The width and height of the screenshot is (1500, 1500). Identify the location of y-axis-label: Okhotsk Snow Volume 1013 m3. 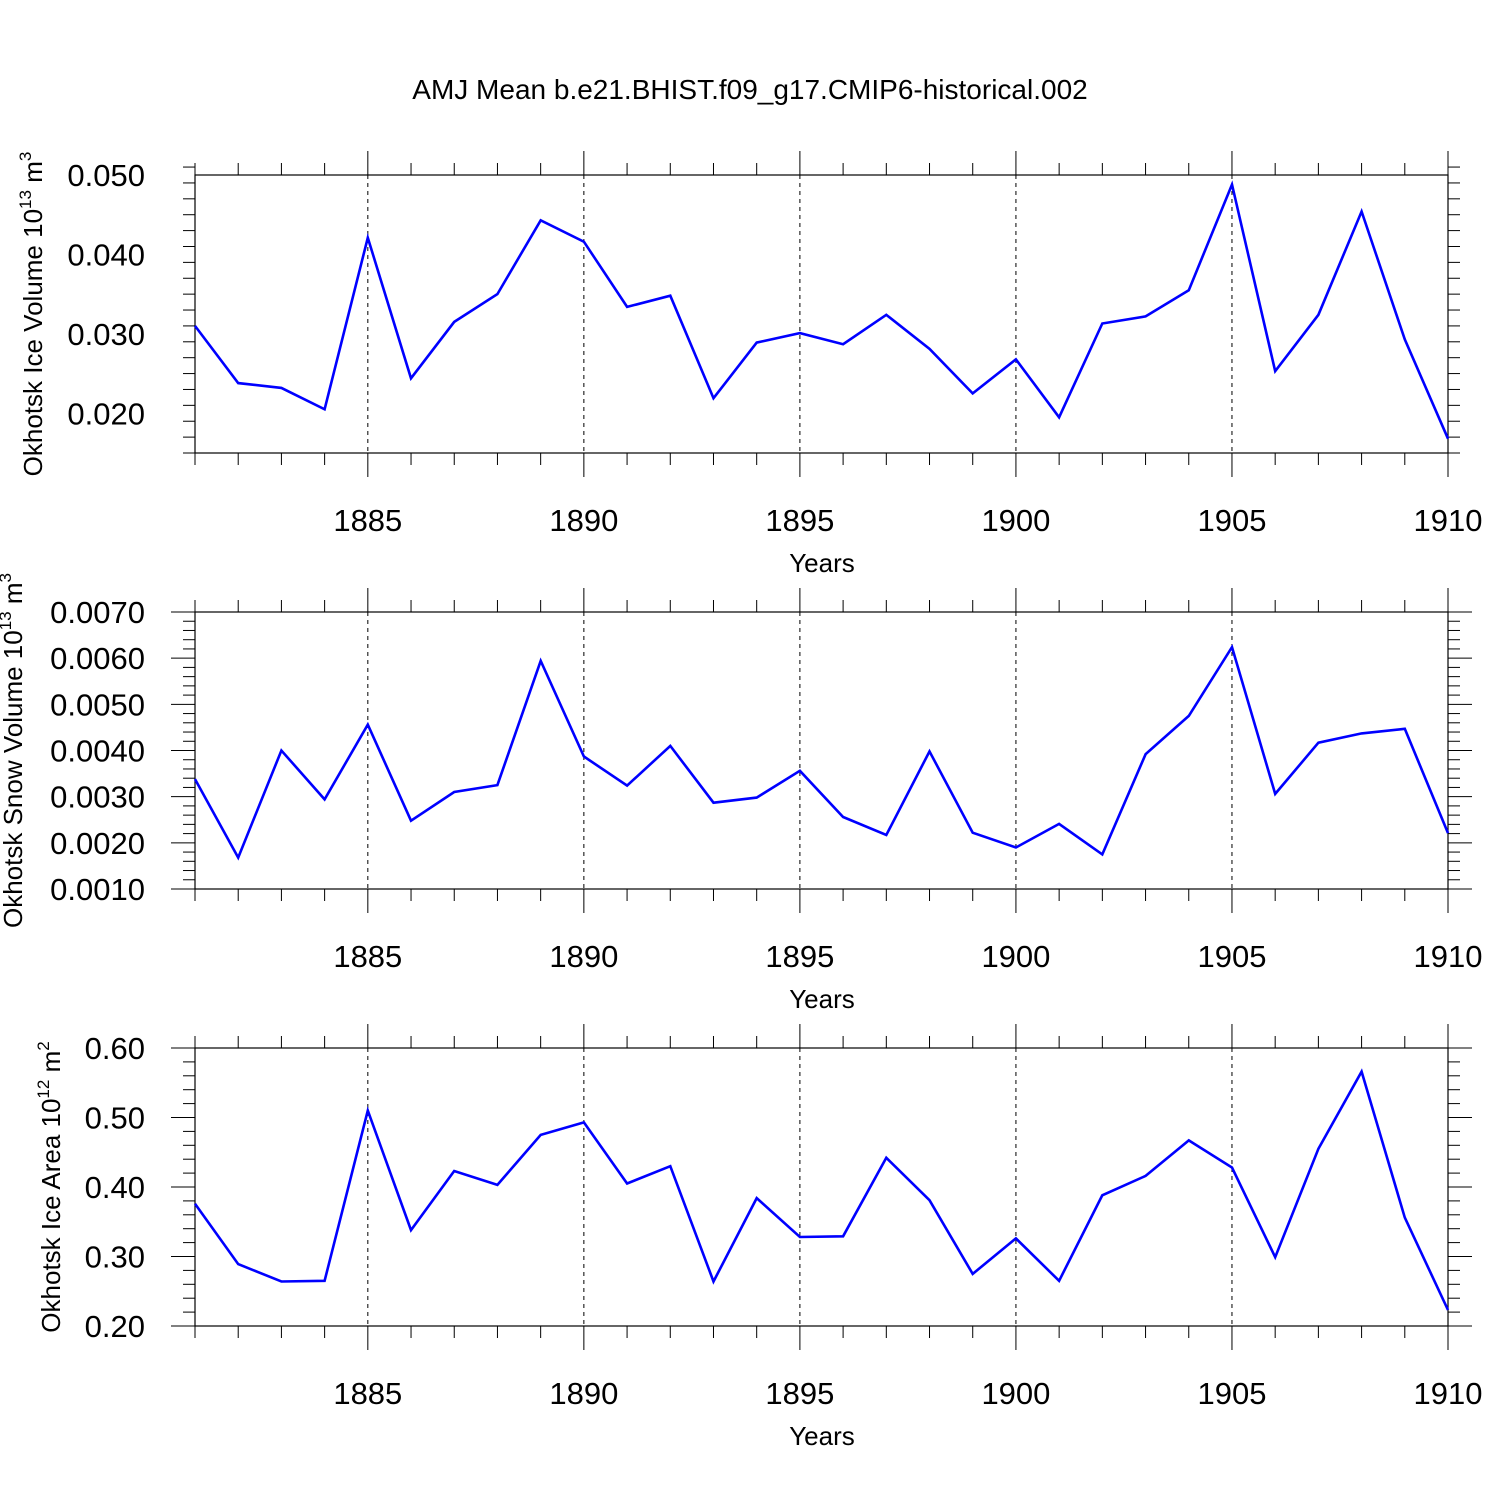
(14, 750).